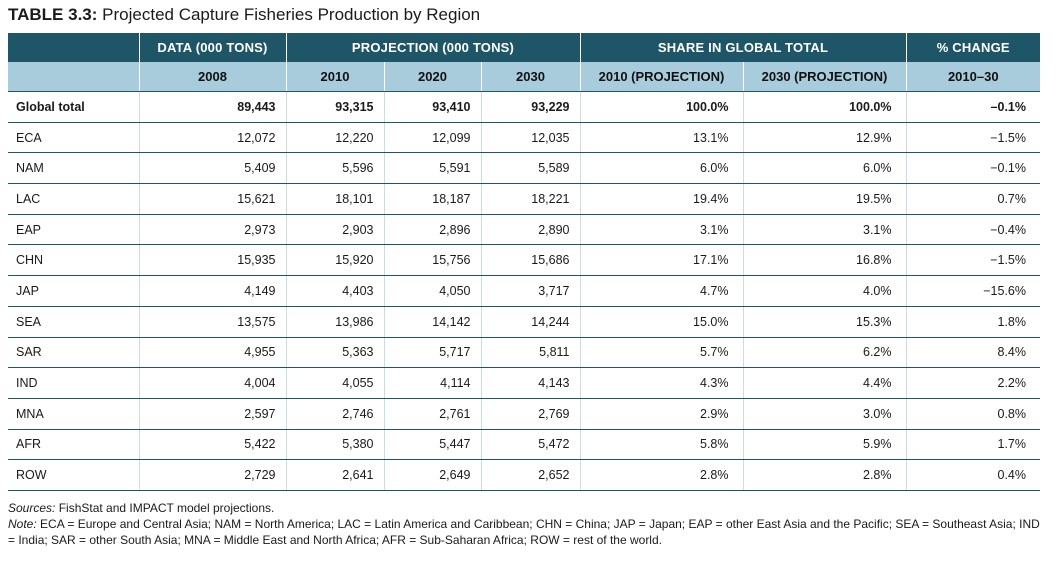 This screenshot has height=561, width=1060. I want to click on table-cell: 19.5%, so click(824, 199).